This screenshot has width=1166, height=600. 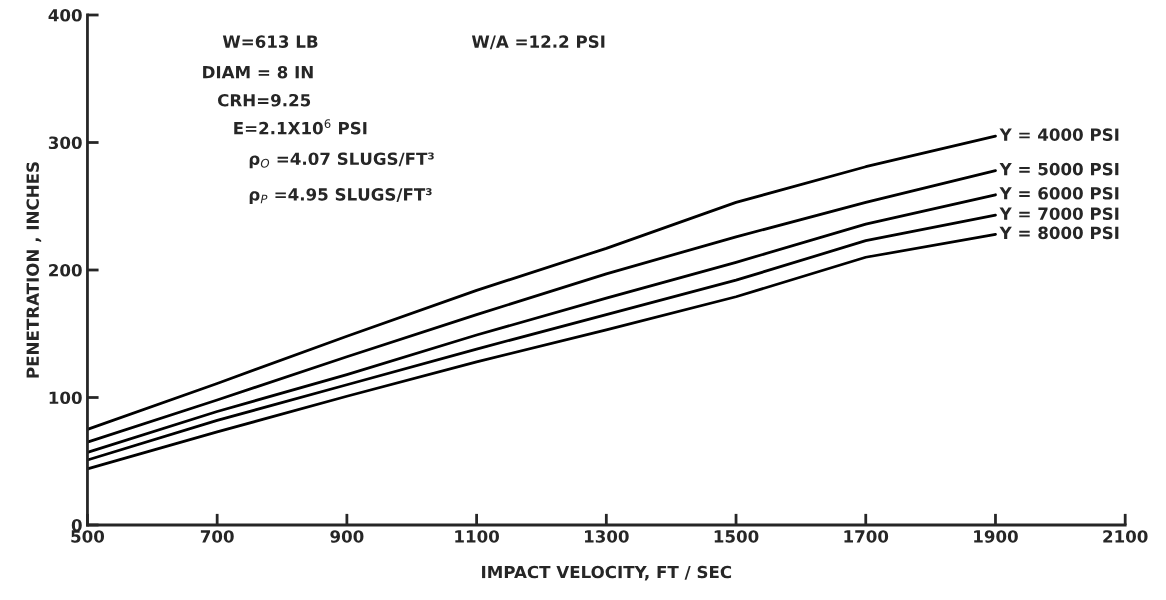 I want to click on x-tick-label: 1300, so click(x=607, y=536).